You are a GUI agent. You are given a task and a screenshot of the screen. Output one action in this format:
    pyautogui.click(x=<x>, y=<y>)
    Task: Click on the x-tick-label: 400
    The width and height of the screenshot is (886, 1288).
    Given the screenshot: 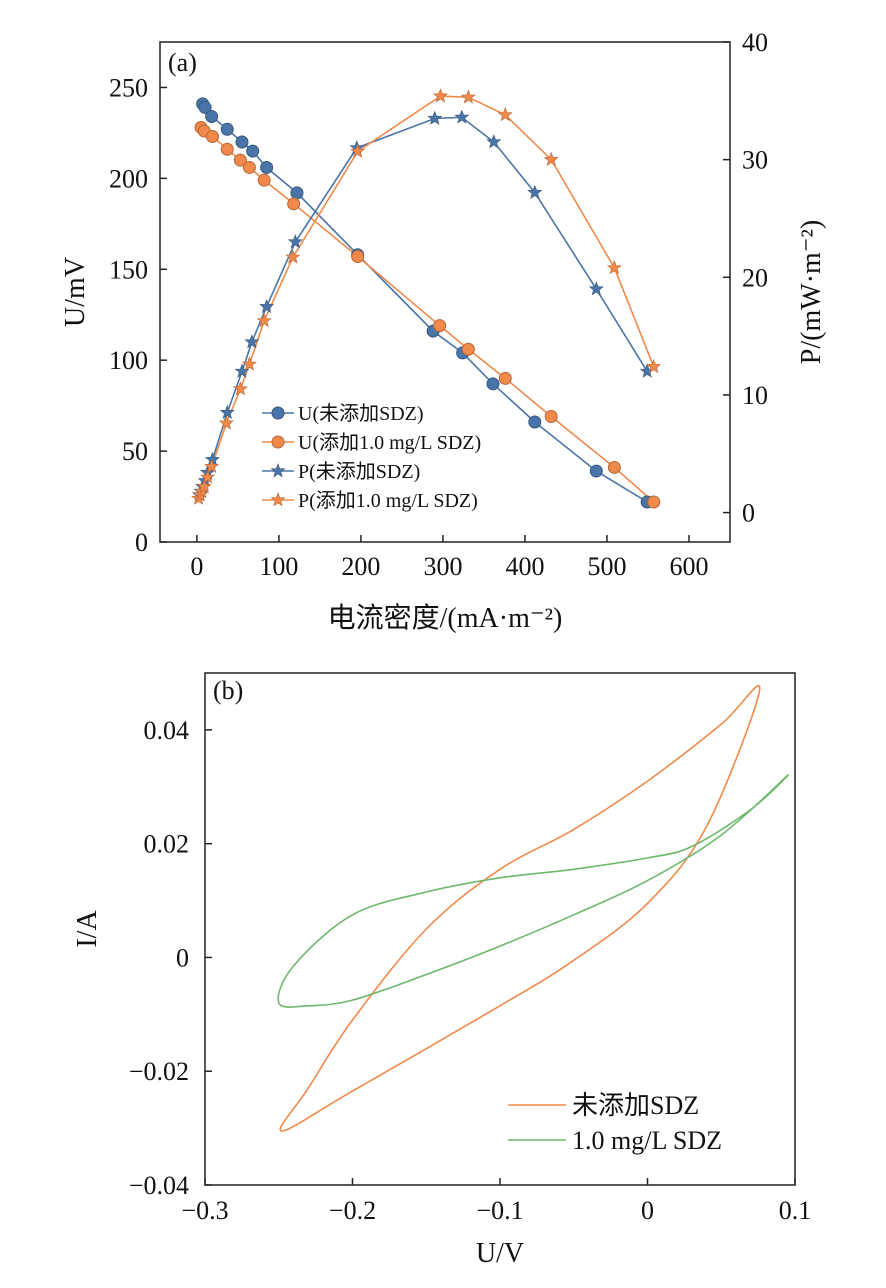 What is the action you would take?
    pyautogui.click(x=524, y=566)
    